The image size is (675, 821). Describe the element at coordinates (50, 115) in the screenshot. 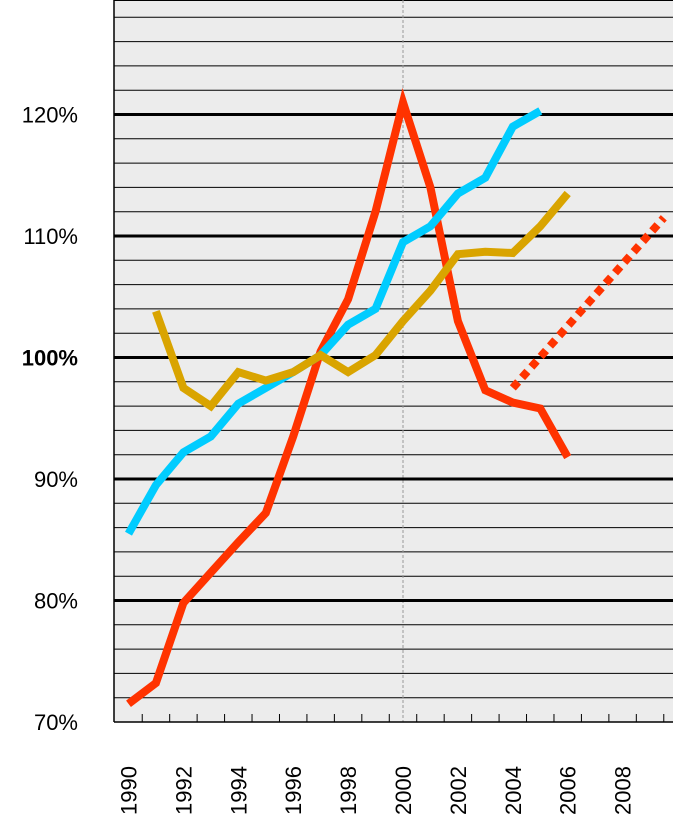

I see `y-tick-label: 120%` at that location.